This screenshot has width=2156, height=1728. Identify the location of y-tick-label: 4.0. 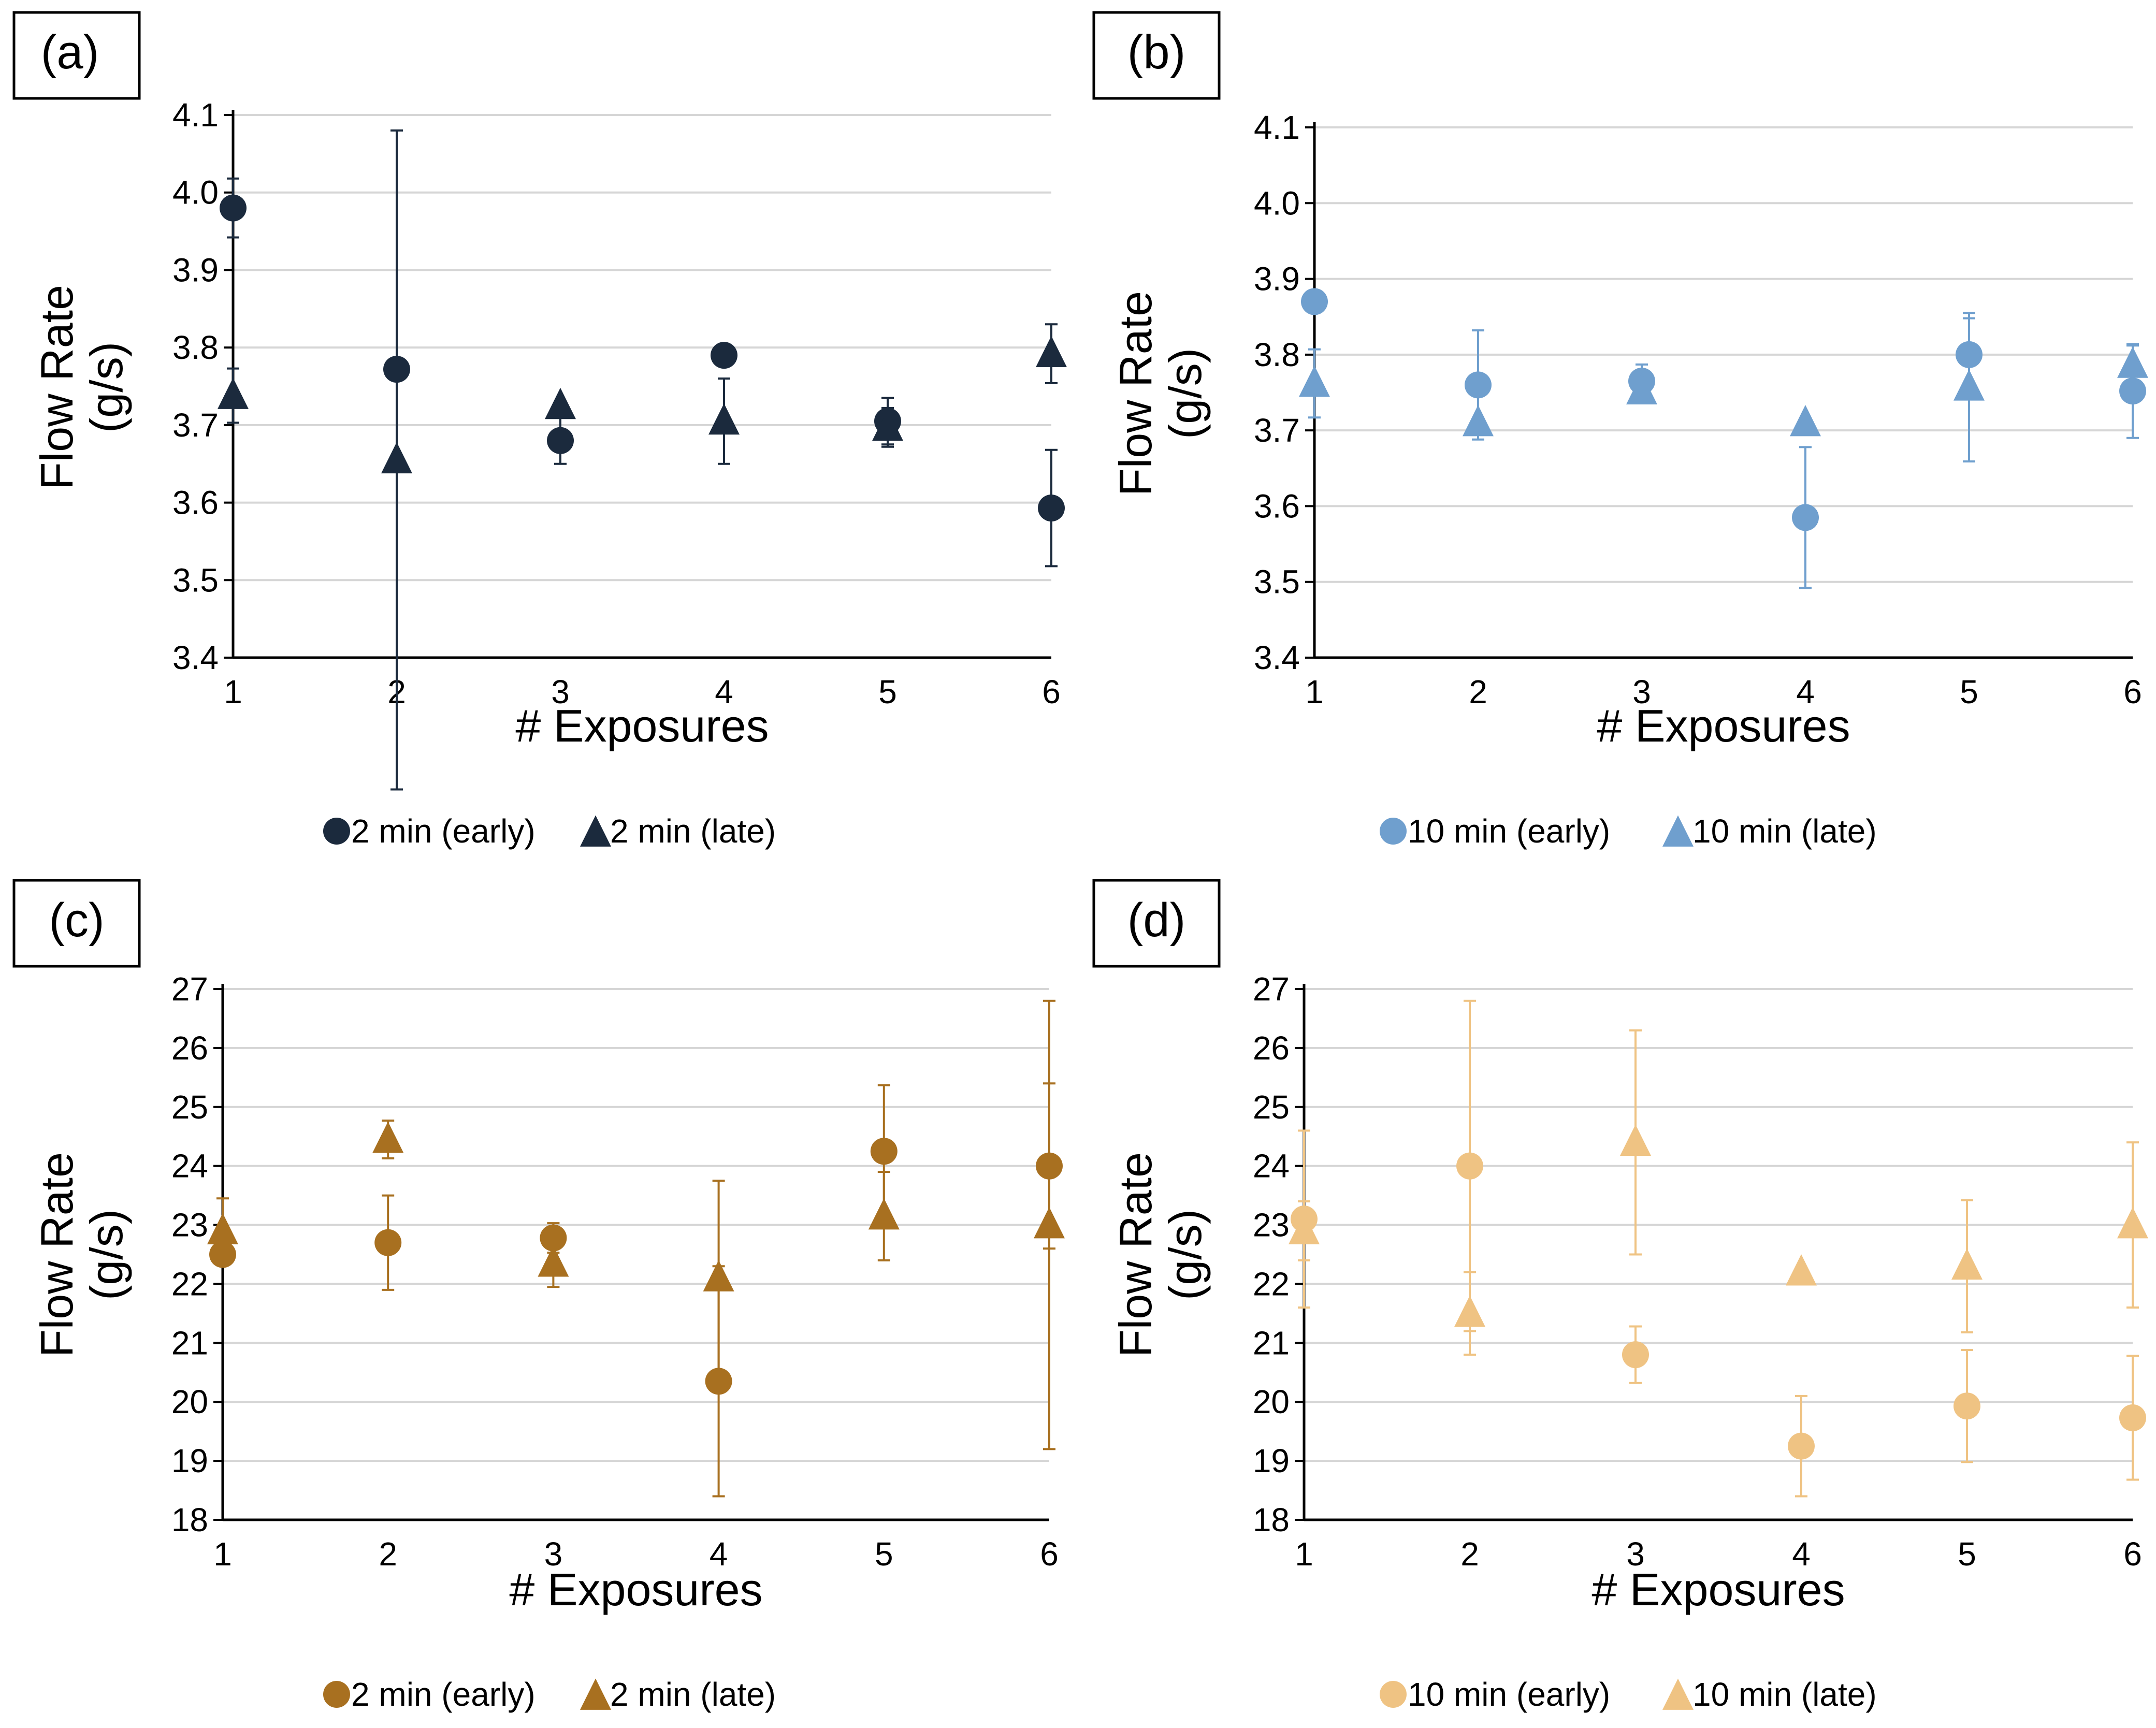
(195, 192).